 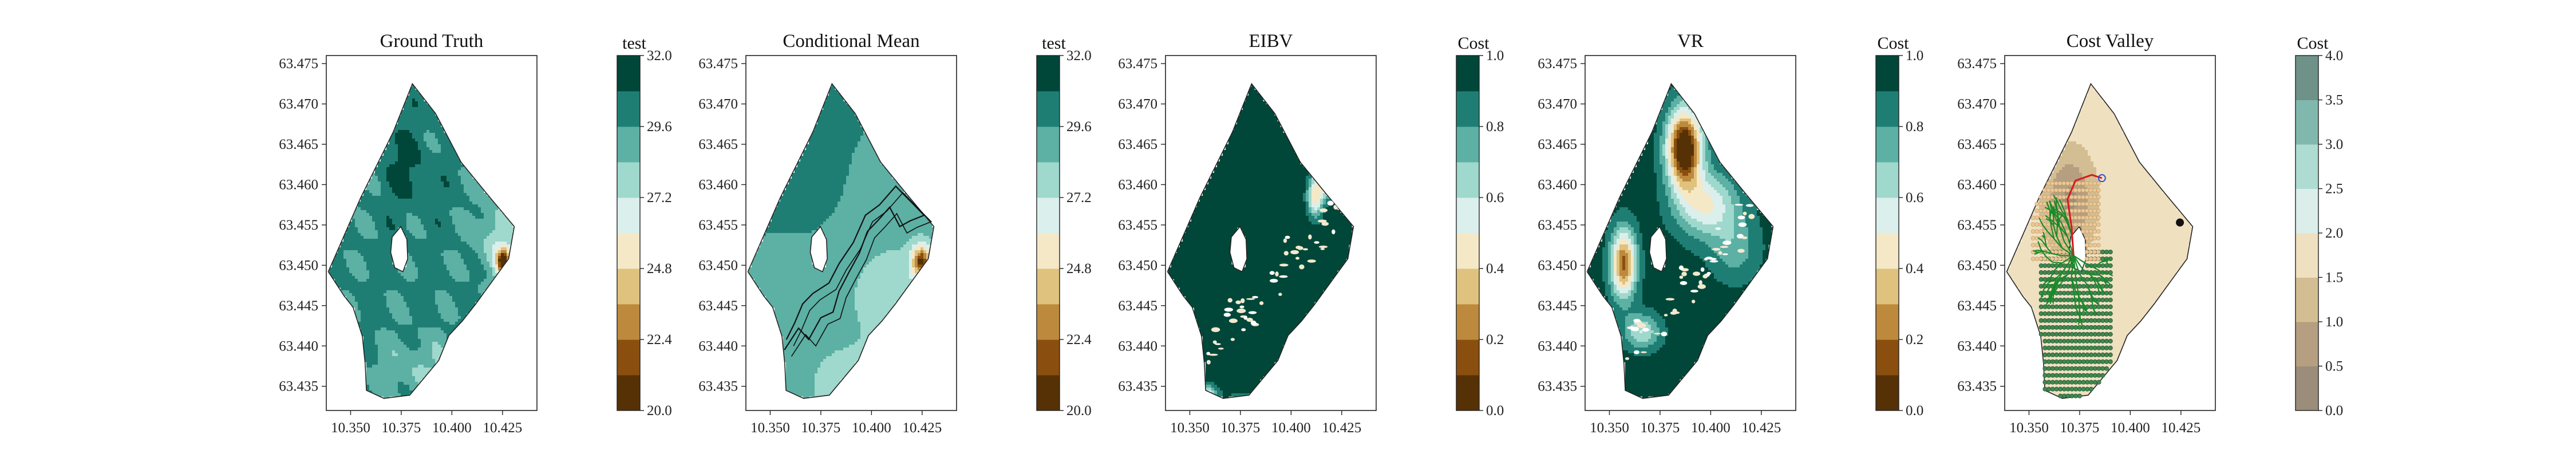 What do you see at coordinates (1137, 387) in the screenshot?
I see `y-tick-label: 63.435` at bounding box center [1137, 387].